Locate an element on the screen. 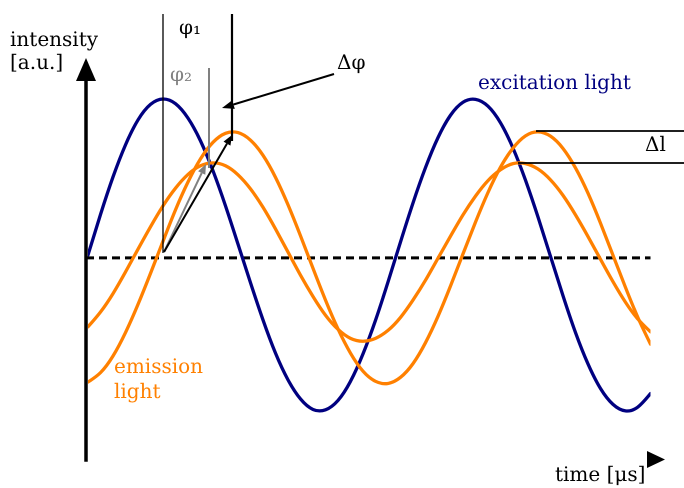 This screenshot has height=488, width=684. x-axis-title: time [μs] is located at coordinates (600, 474).